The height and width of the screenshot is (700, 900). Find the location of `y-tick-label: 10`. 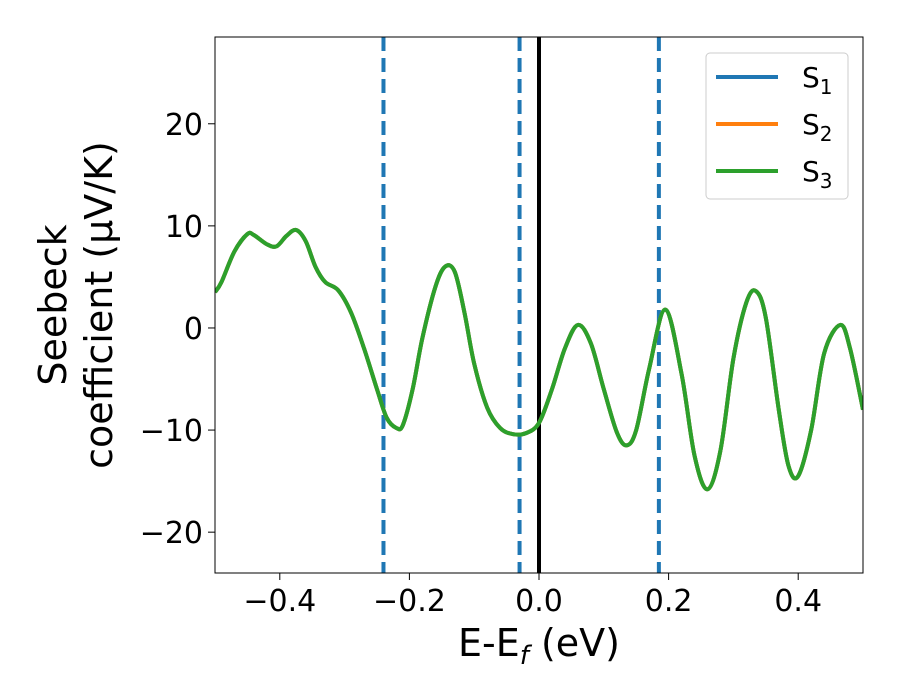

y-tick-label: 10 is located at coordinates (184, 227).